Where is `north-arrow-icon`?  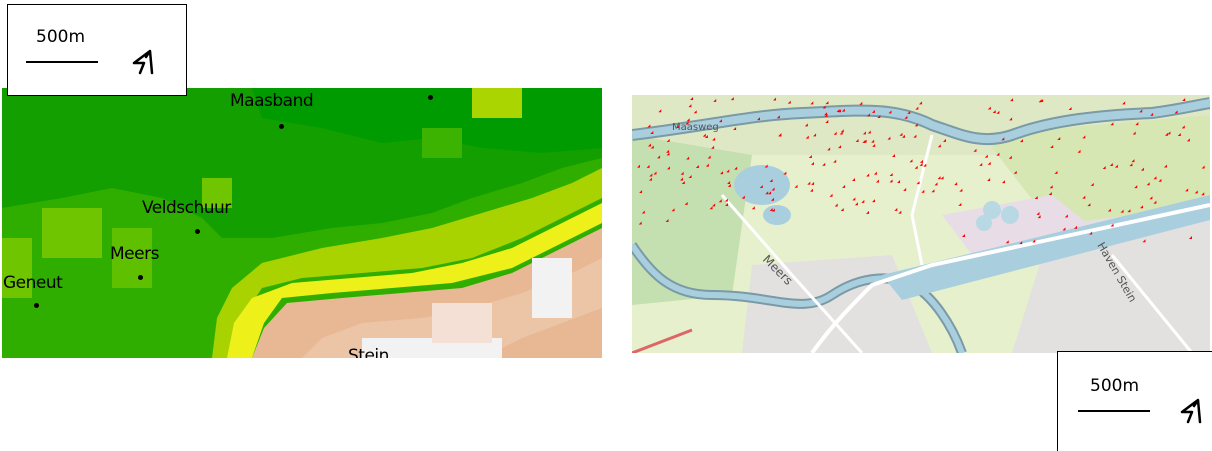
north-arrow-icon is located at coordinates (1191, 411).